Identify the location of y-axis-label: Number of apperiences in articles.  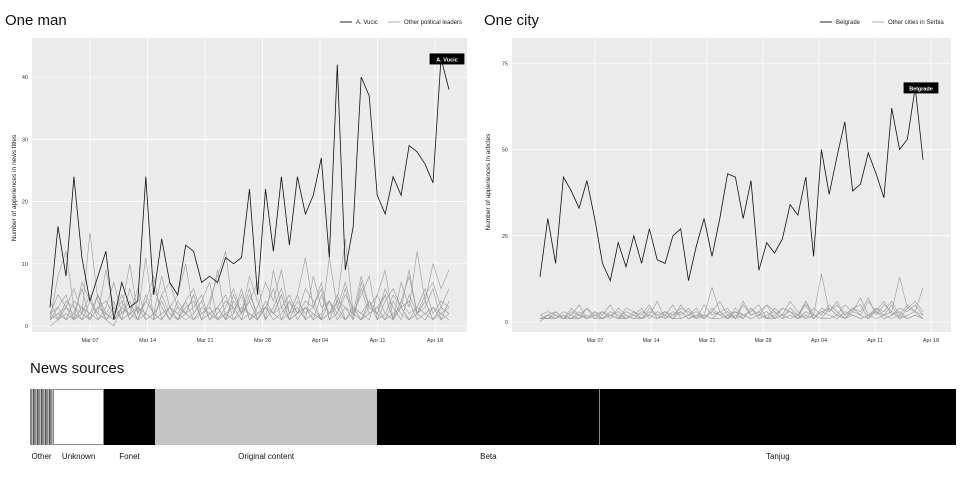
(488, 182).